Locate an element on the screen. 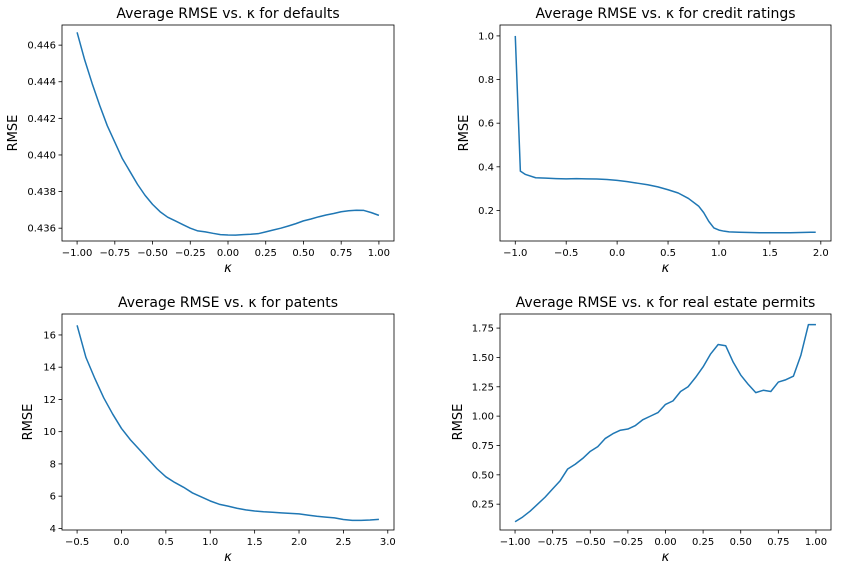 Image resolution: width=841 pixels, height=568 pixels. y-tick-label: 0.440 is located at coordinates (41, 155).